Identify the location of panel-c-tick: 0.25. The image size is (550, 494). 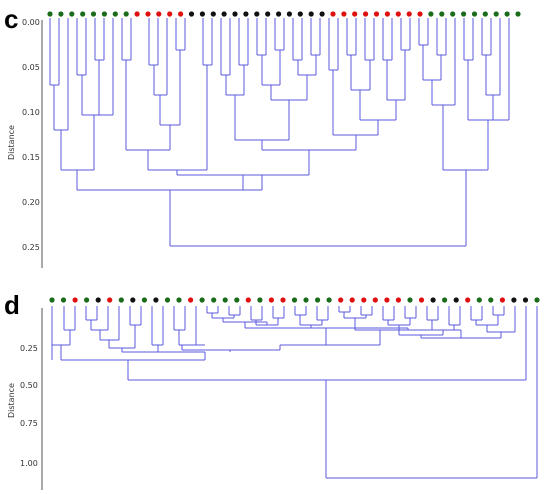
(31, 247).